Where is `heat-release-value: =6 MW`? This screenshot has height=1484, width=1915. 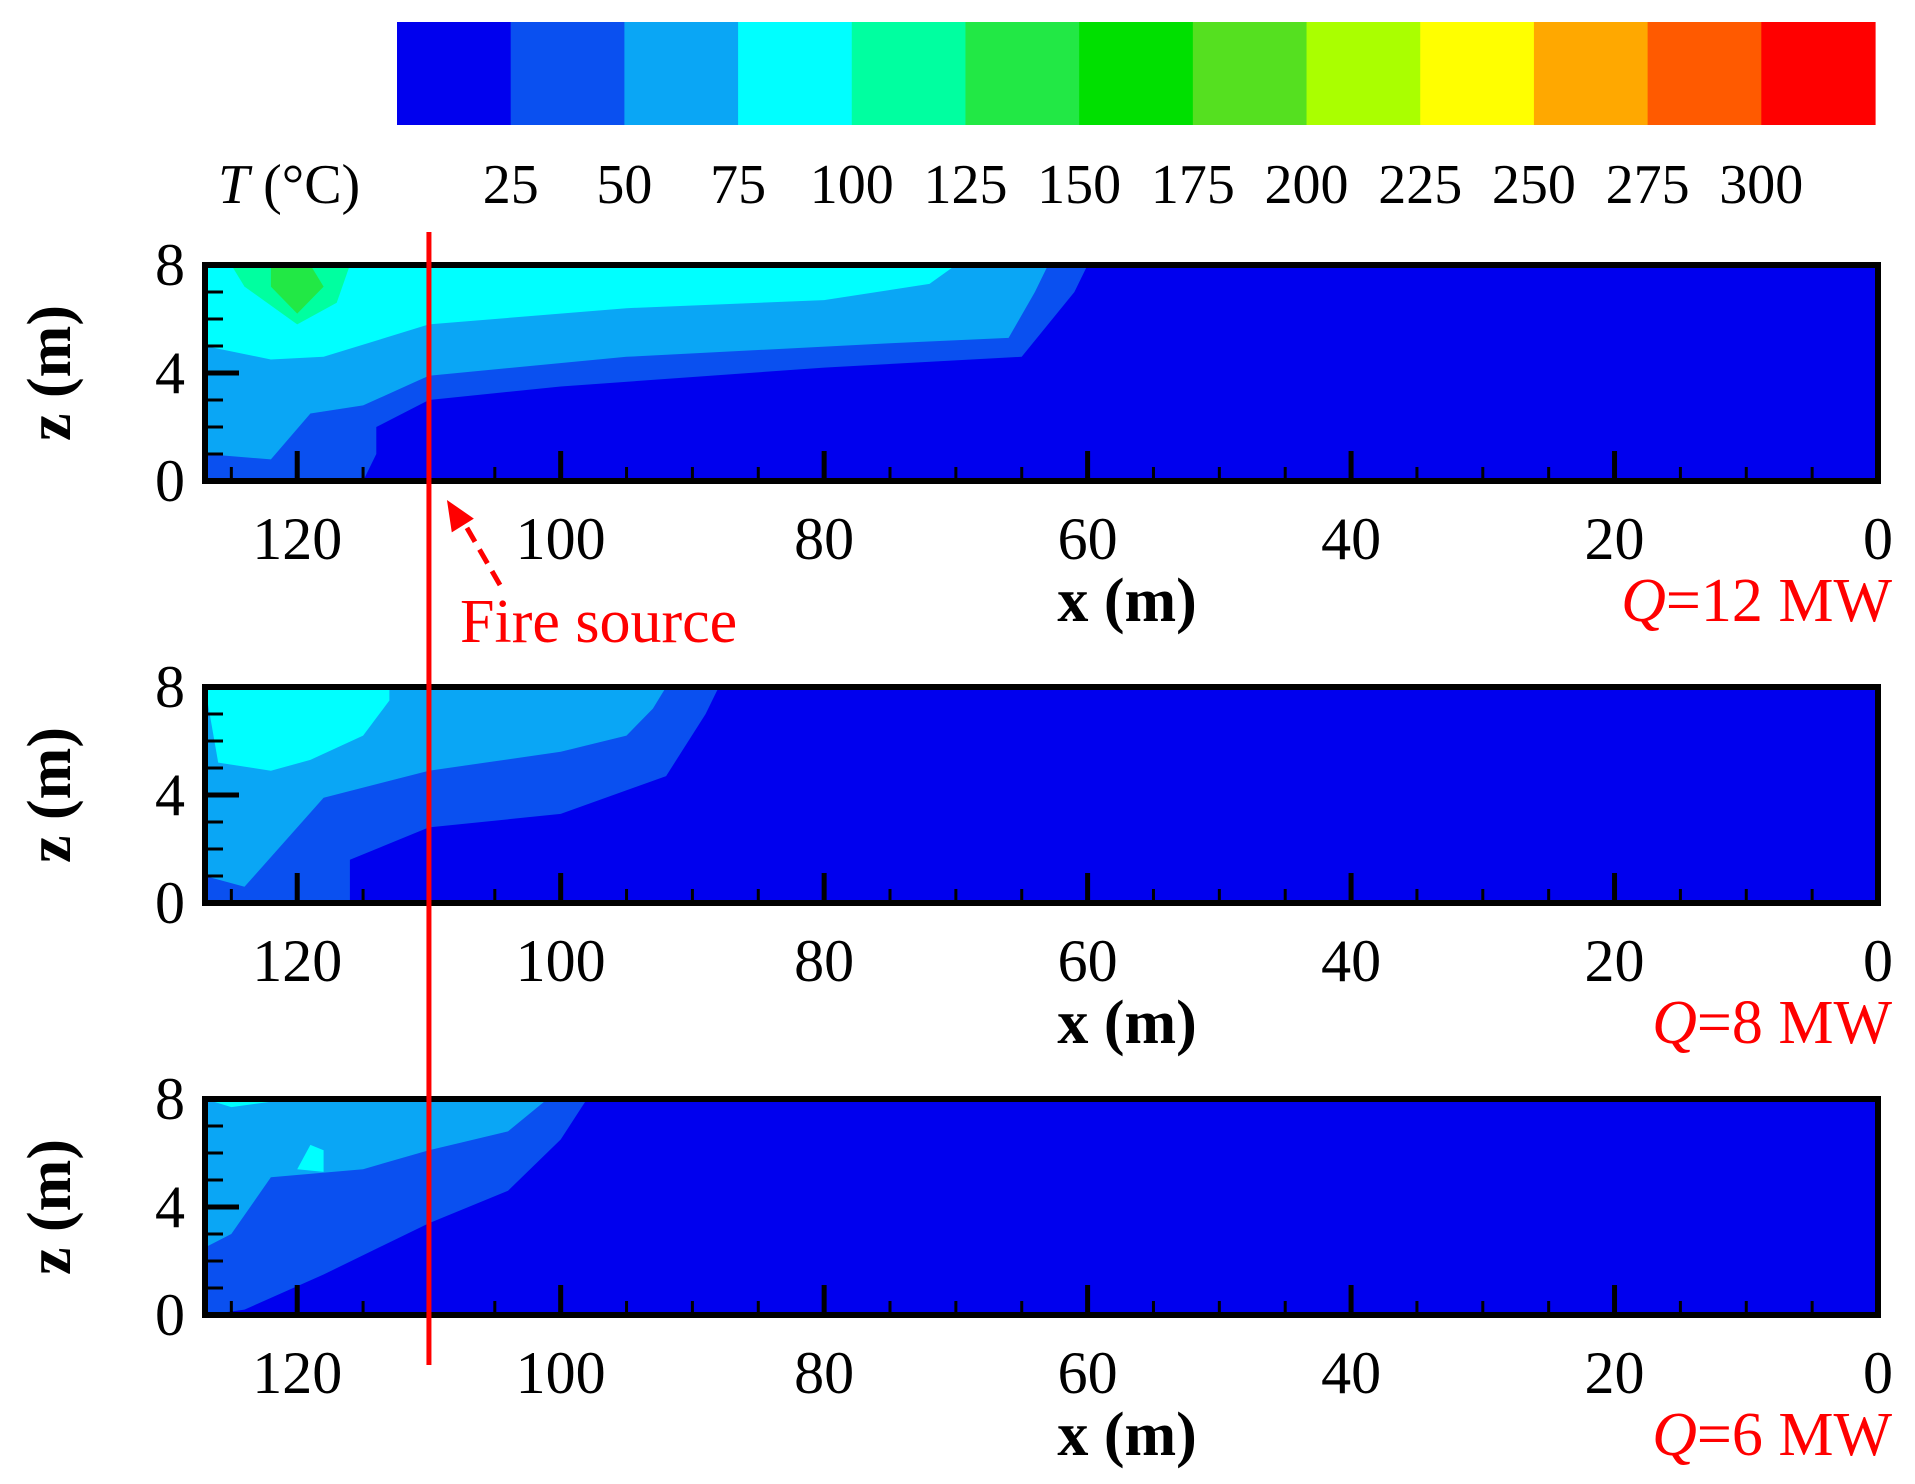
heat-release-value: =6 MW is located at coordinates (1795, 1435).